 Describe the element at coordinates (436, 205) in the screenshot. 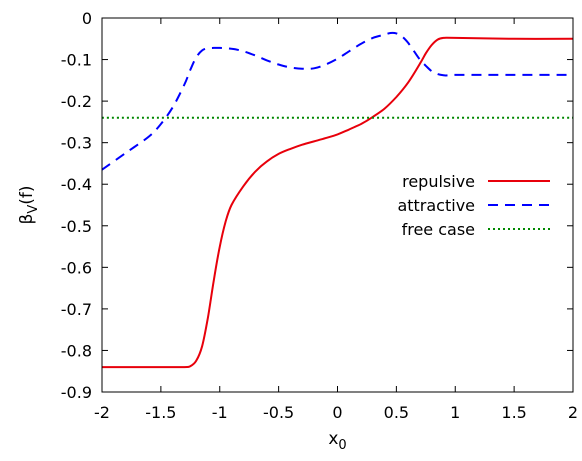

I see `legend-label: attractive` at that location.